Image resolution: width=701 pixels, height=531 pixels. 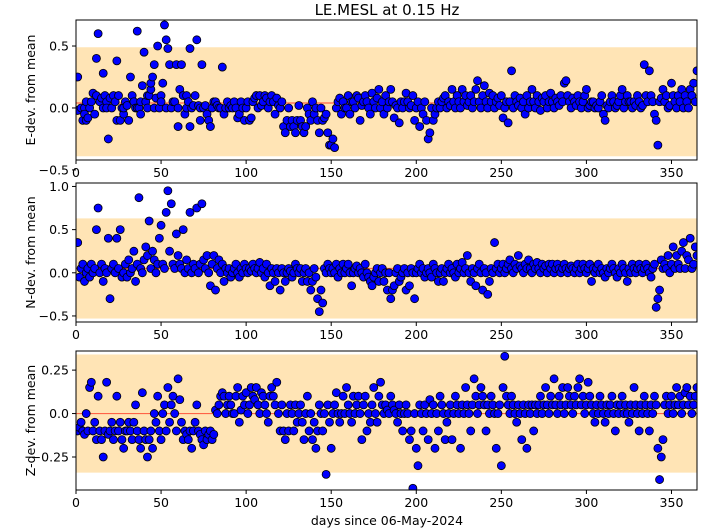 I want to click on y-tick-label: 0.5, so click(x=59, y=46).